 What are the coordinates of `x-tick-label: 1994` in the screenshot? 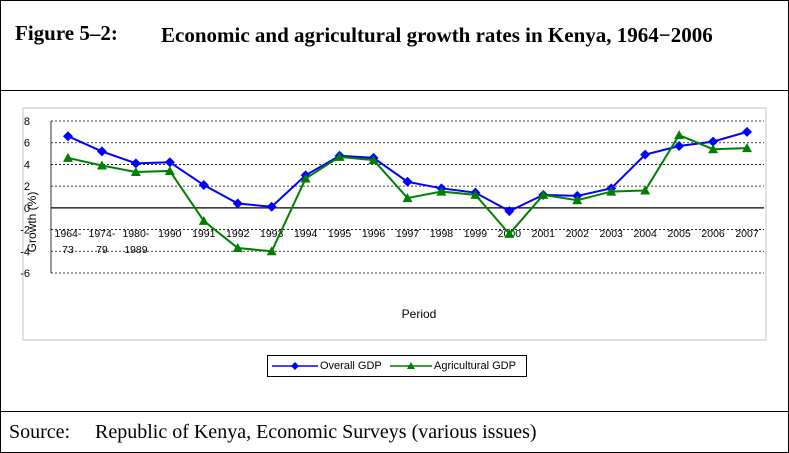 It's located at (306, 234).